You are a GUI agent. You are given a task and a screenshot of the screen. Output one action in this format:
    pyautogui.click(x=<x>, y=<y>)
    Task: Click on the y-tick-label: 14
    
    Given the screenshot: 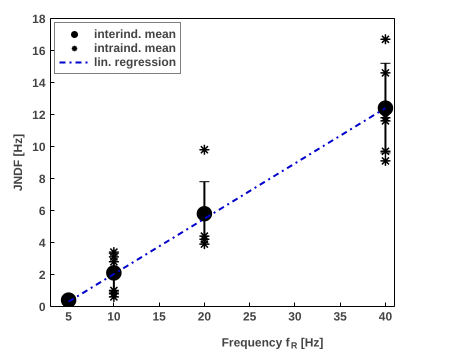 What is the action you would take?
    pyautogui.click(x=39, y=83)
    